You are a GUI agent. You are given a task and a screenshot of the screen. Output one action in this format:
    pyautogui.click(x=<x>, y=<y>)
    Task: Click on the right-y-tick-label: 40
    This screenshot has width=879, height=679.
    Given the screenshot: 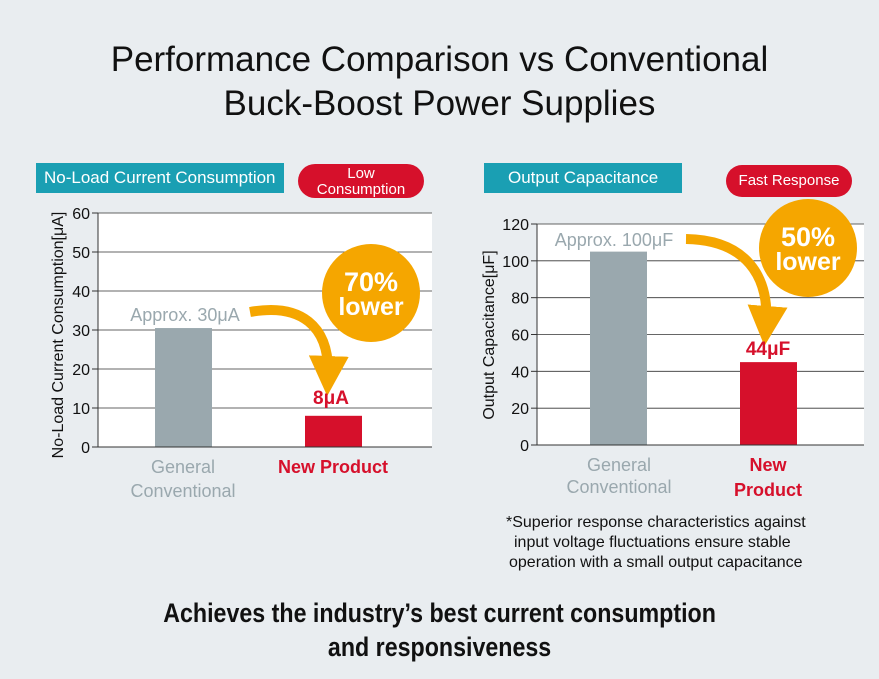 What is the action you would take?
    pyautogui.click(x=520, y=372)
    